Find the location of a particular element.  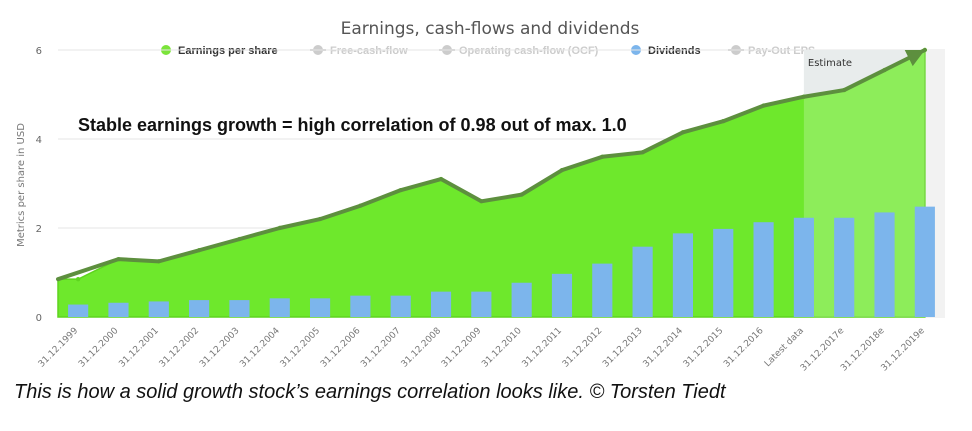

y-tick-label: 6 is located at coordinates (39, 51).